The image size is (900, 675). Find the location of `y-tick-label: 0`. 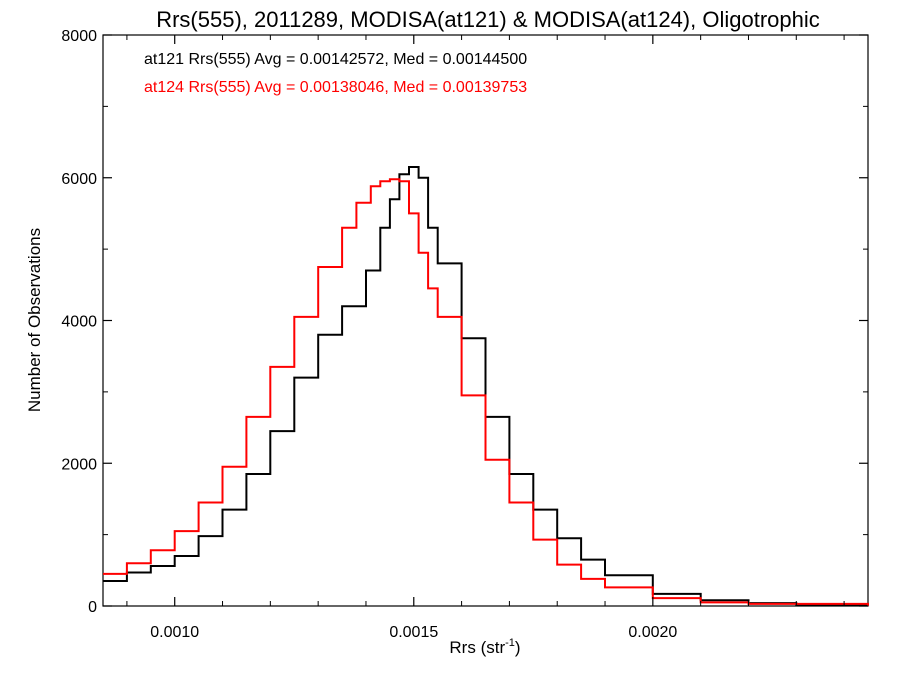

y-tick-label: 0 is located at coordinates (92, 607).